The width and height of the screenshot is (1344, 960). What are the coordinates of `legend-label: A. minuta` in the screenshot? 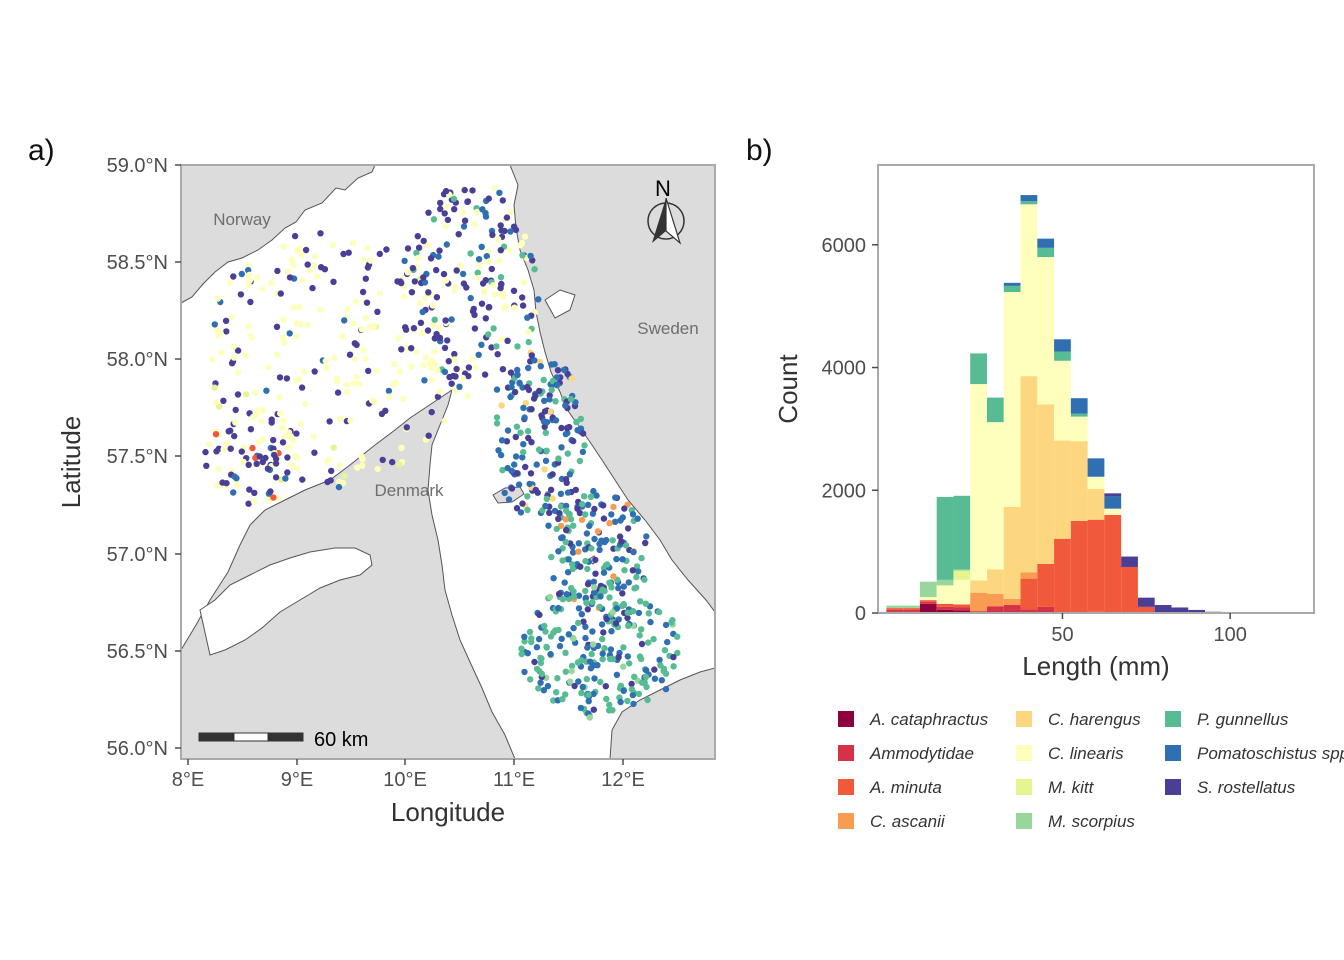 It's located at (905, 787).